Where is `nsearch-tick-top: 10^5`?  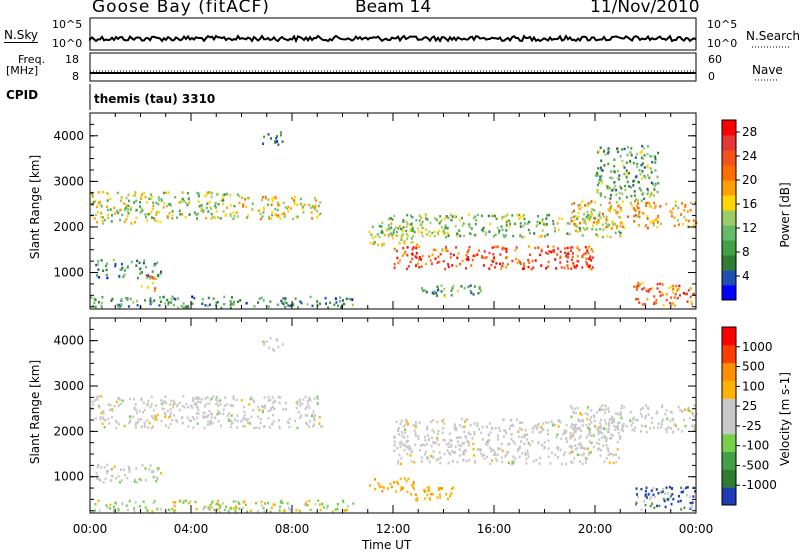 nsearch-tick-top: 10^5 is located at coordinates (722, 24).